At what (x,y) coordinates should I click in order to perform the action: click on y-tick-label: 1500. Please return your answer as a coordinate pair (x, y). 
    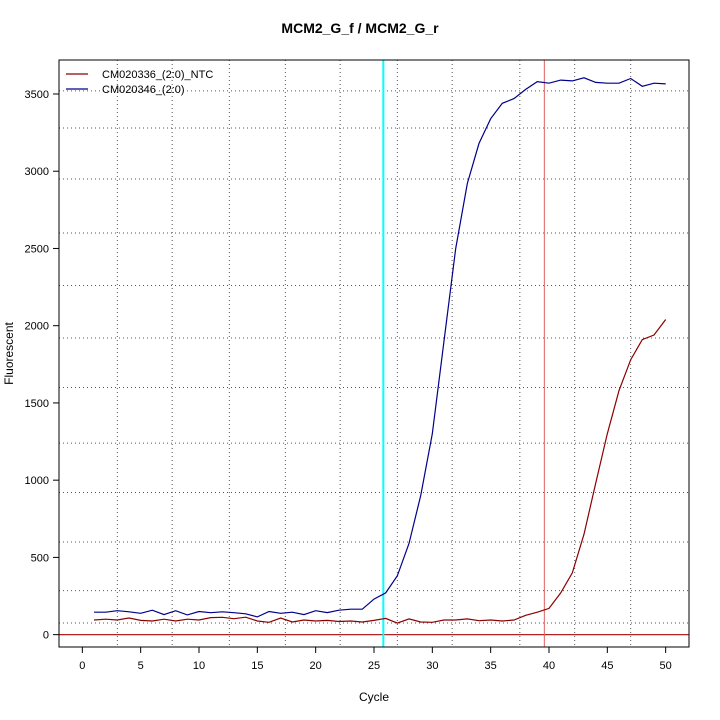
    Looking at the image, I should click on (37, 404).